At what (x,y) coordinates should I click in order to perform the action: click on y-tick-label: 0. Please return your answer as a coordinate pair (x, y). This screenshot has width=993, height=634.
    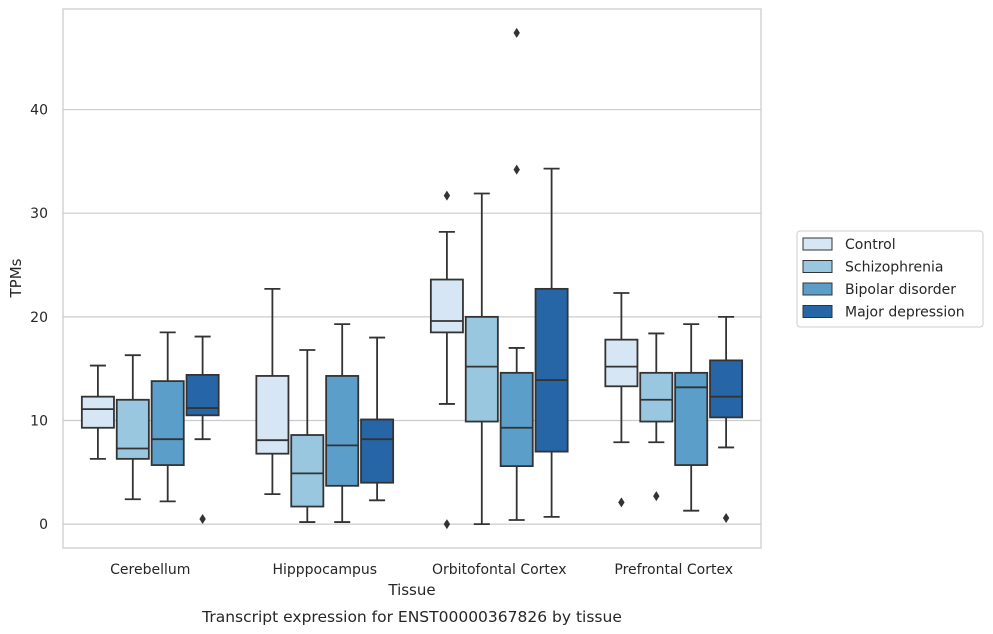
    Looking at the image, I should click on (43, 525).